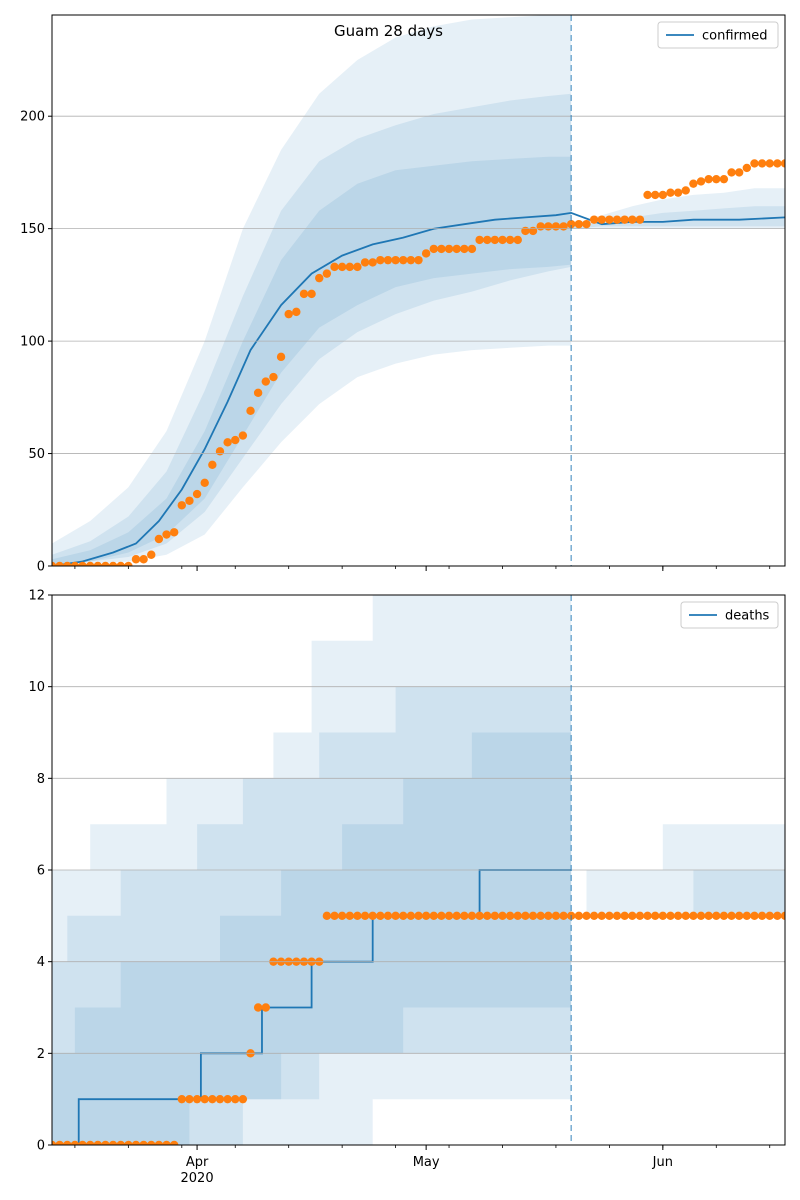 This screenshot has height=1200, width=800. What do you see at coordinates (662, 1162) in the screenshot?
I see `x-tick-label: Jun` at bounding box center [662, 1162].